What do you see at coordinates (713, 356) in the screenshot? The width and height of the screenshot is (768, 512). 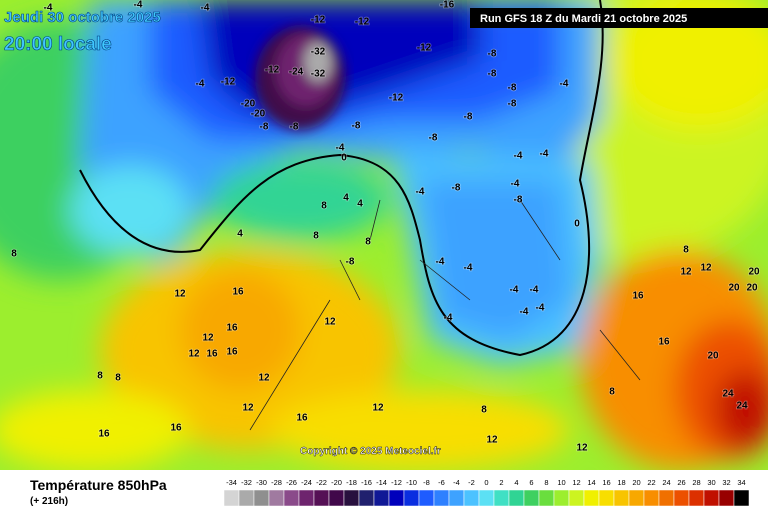 I see `contour-label: 20` at bounding box center [713, 356].